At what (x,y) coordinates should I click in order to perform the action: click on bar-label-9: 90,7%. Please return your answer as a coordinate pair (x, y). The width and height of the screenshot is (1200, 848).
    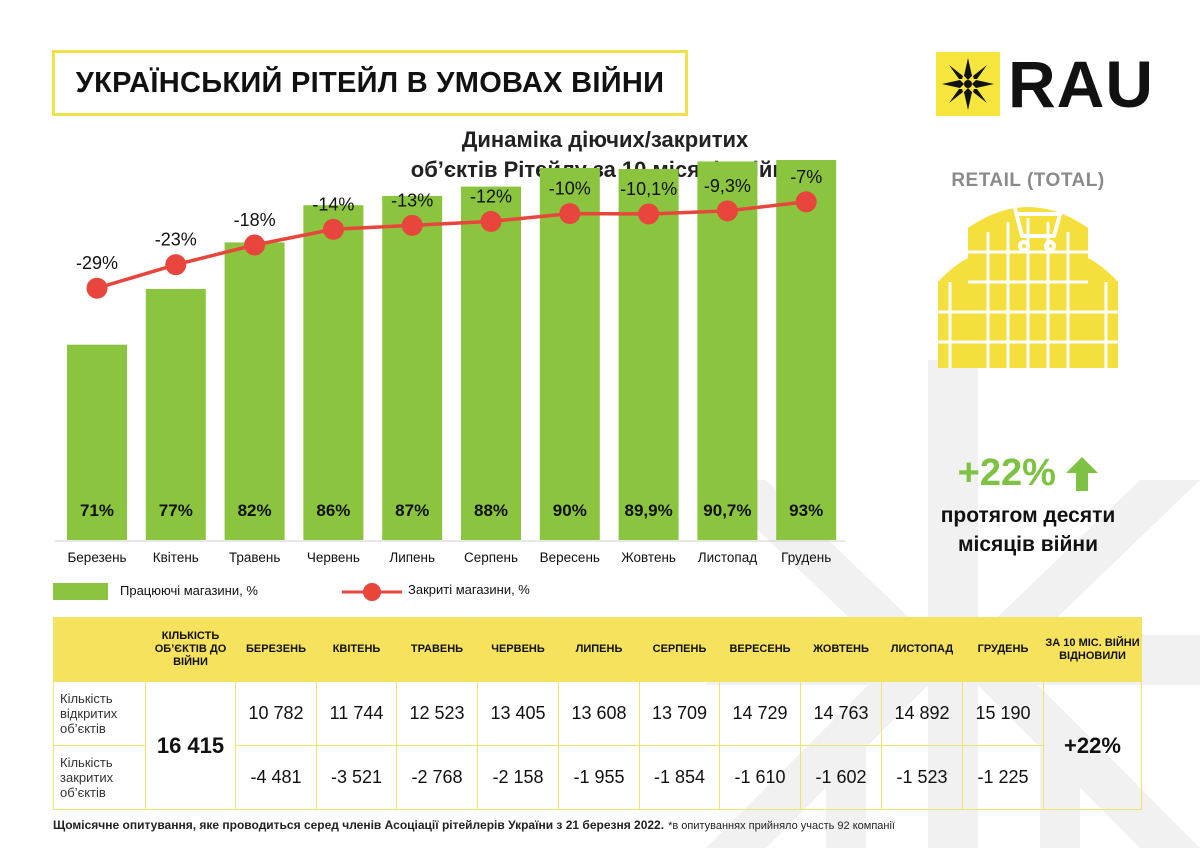
    Looking at the image, I should click on (727, 510).